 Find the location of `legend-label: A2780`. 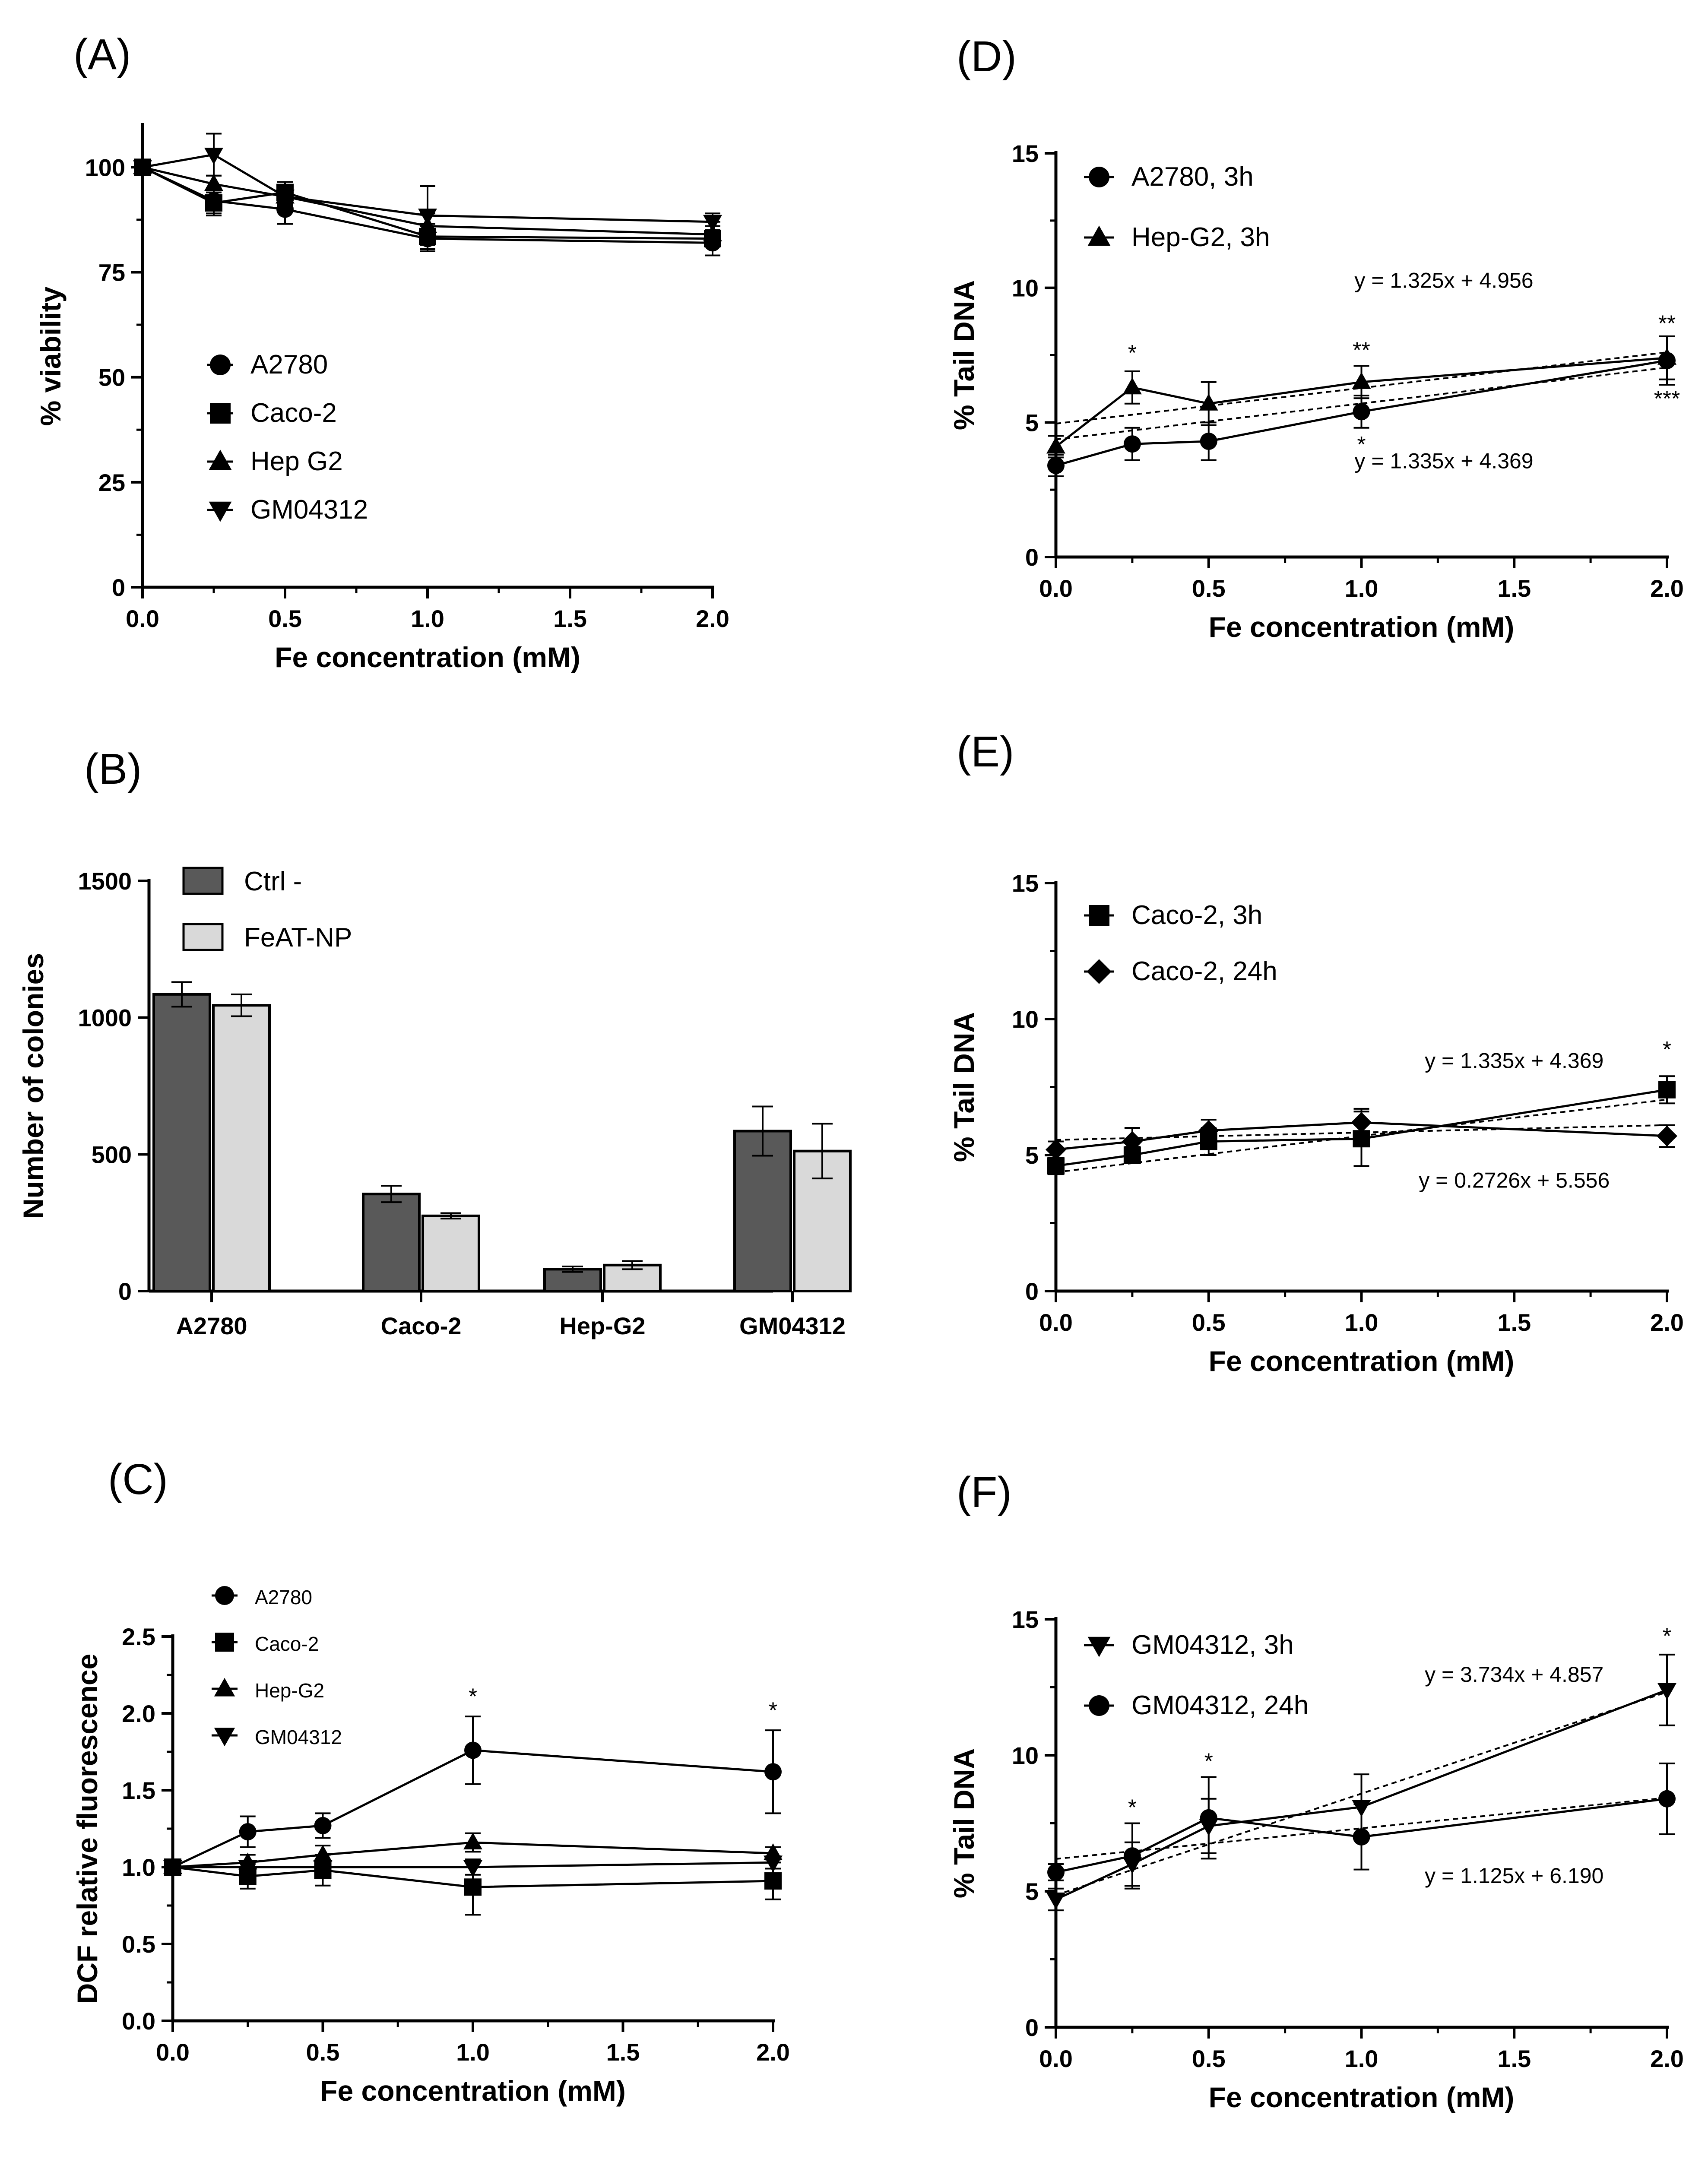

legend-label: A2780 is located at coordinates (283, 1597).